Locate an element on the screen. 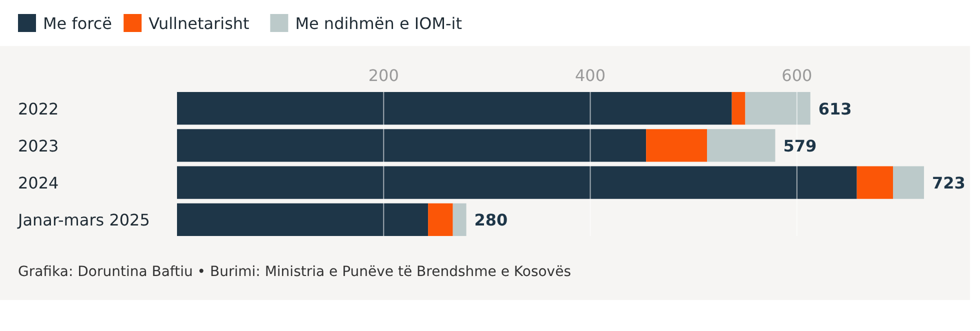 The image size is (980, 331). y-tick-label: 2024 is located at coordinates (38, 183).